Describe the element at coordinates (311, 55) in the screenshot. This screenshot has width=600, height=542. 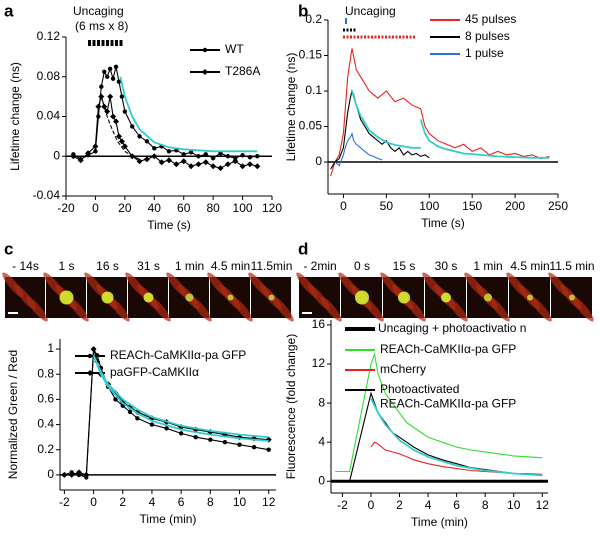
I see `y-tick-label: 0.15` at that location.